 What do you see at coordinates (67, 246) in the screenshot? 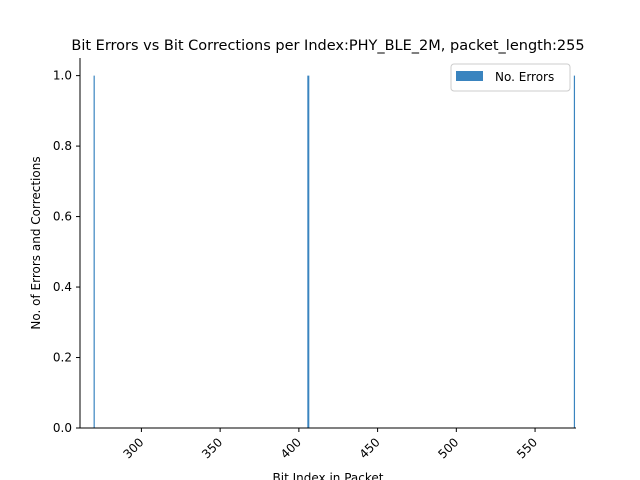
I see `y-axis: 0.0 0.2 0.4 0.6 0.8 1.0` at bounding box center [67, 246].